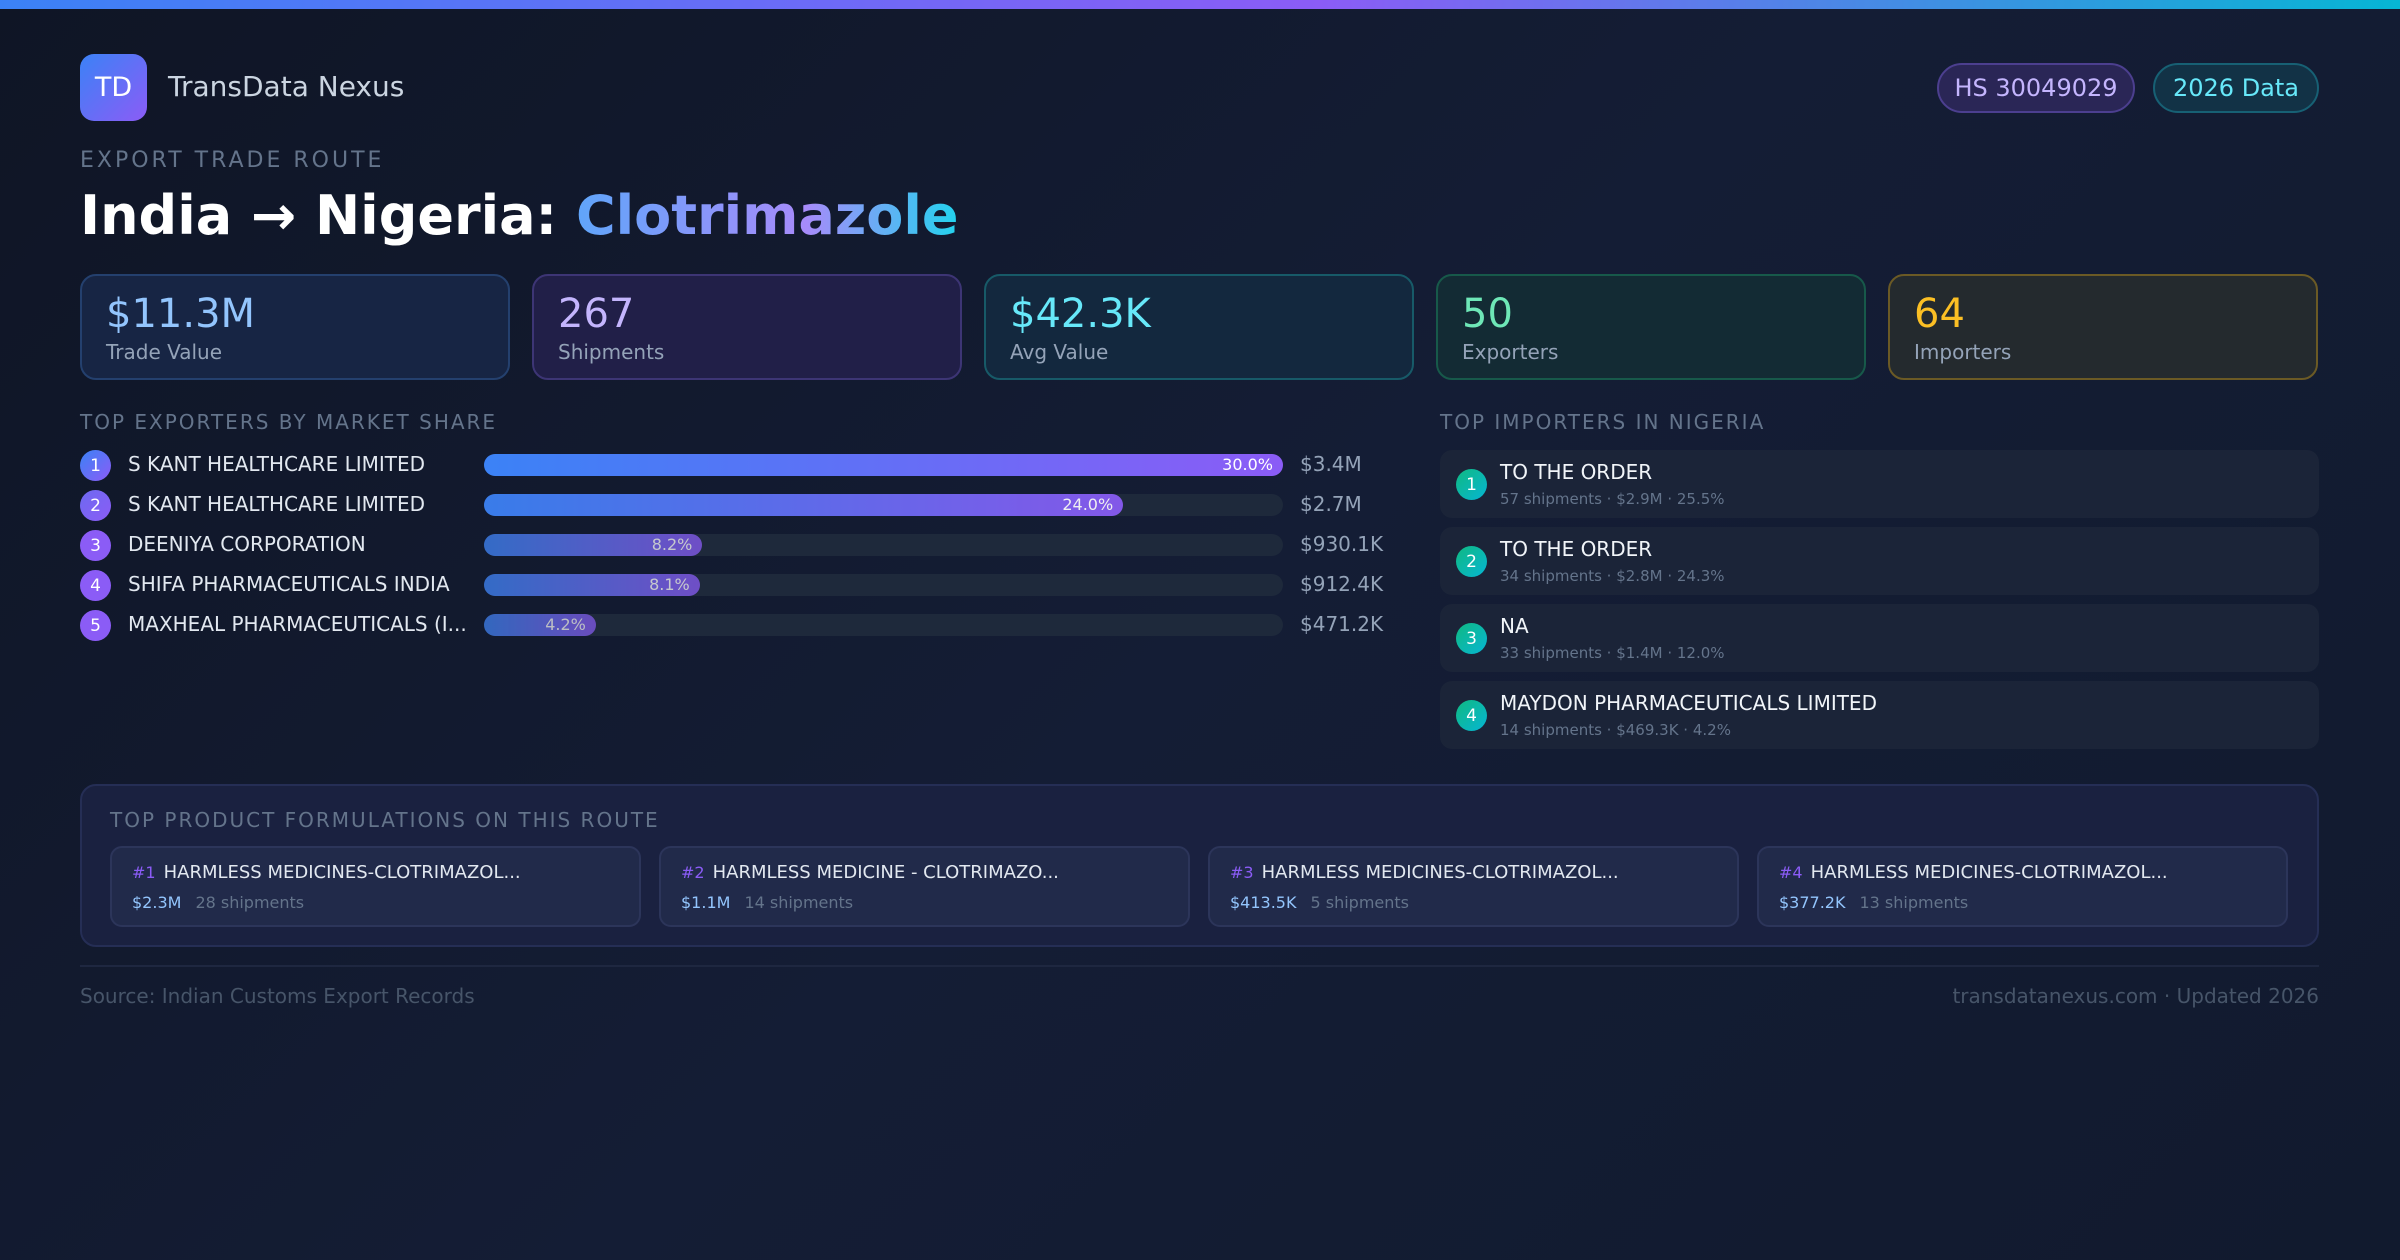 The width and height of the screenshot is (2400, 1260). What do you see at coordinates (328, 215) in the screenshot?
I see `route-text: India → Nigeria:` at bounding box center [328, 215].